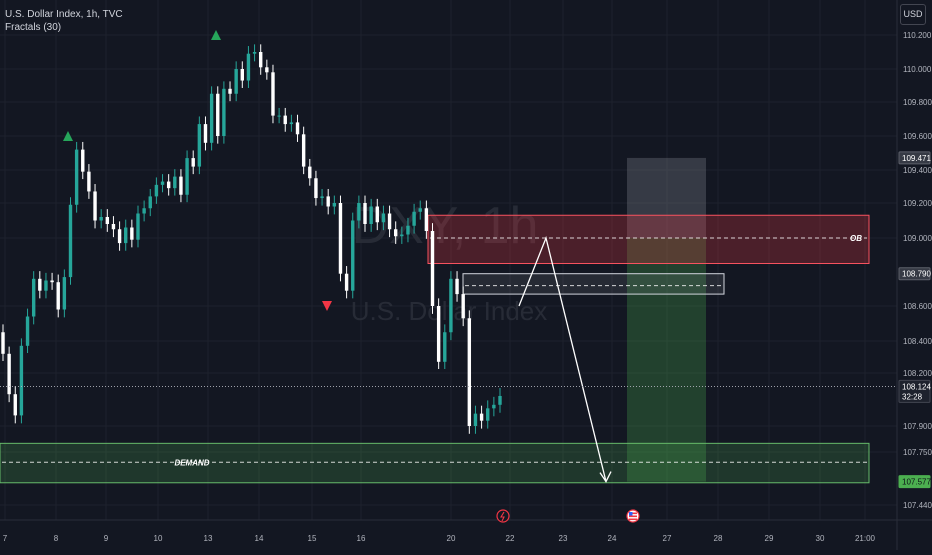 The height and width of the screenshot is (555, 932). I want to click on time-tick-label: 16, so click(361, 538).